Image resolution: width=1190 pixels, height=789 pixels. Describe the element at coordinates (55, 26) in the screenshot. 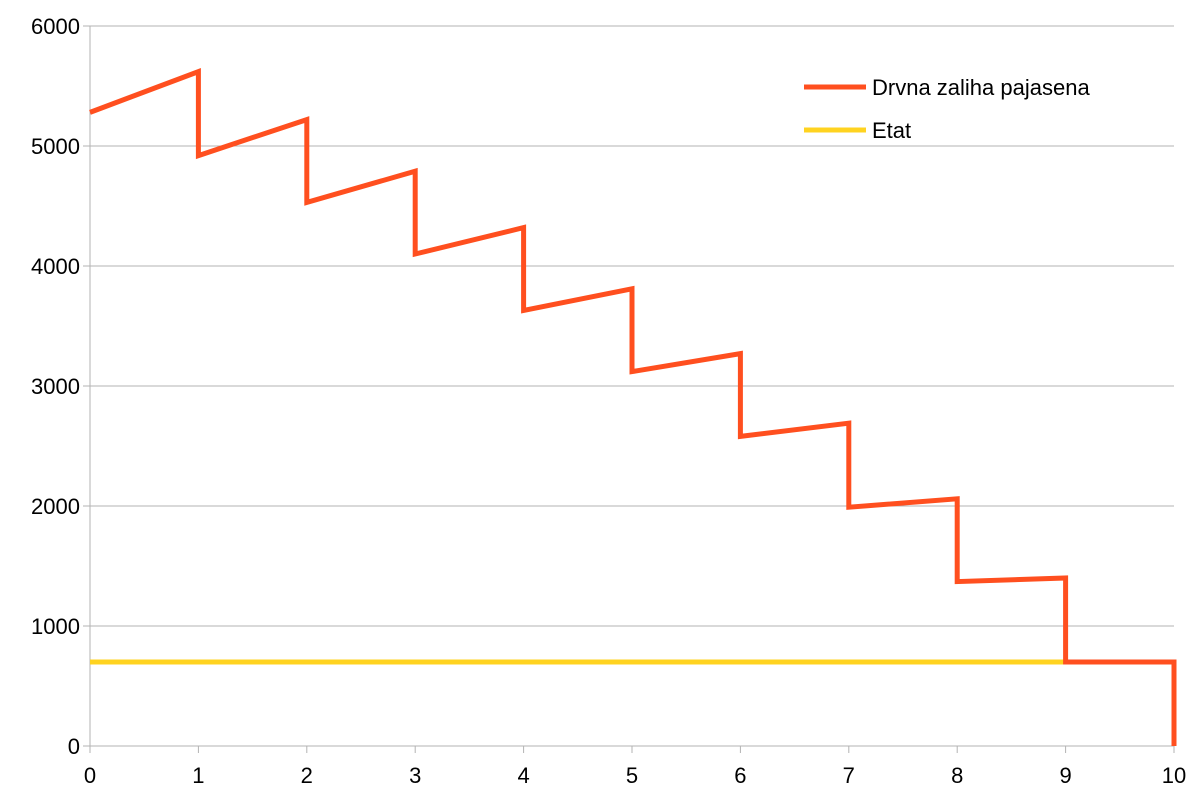

I see `y-tick-label: 6000` at that location.